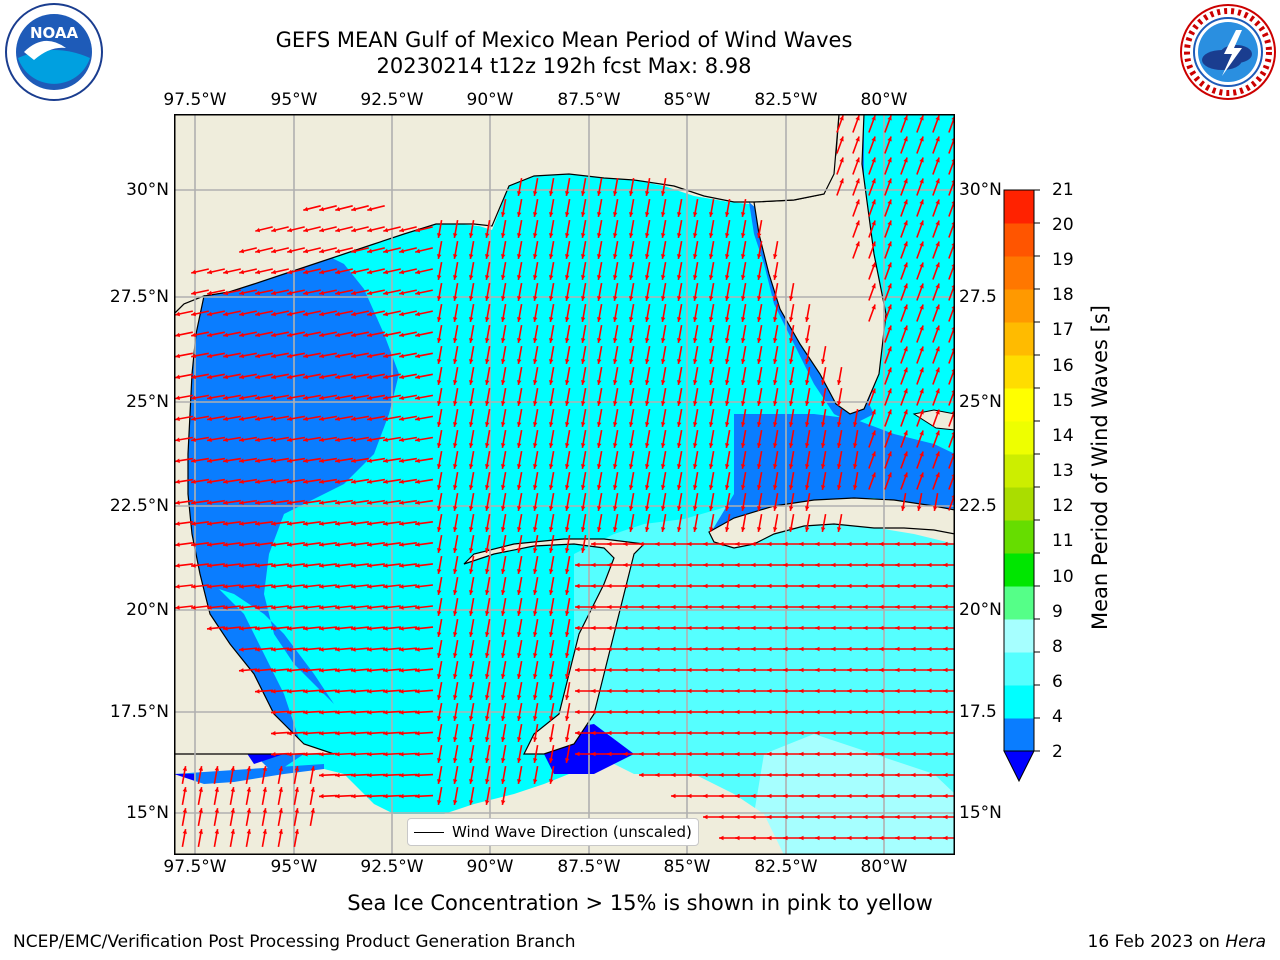  I want to click on lat-tick-right: 20°N, so click(980, 610).